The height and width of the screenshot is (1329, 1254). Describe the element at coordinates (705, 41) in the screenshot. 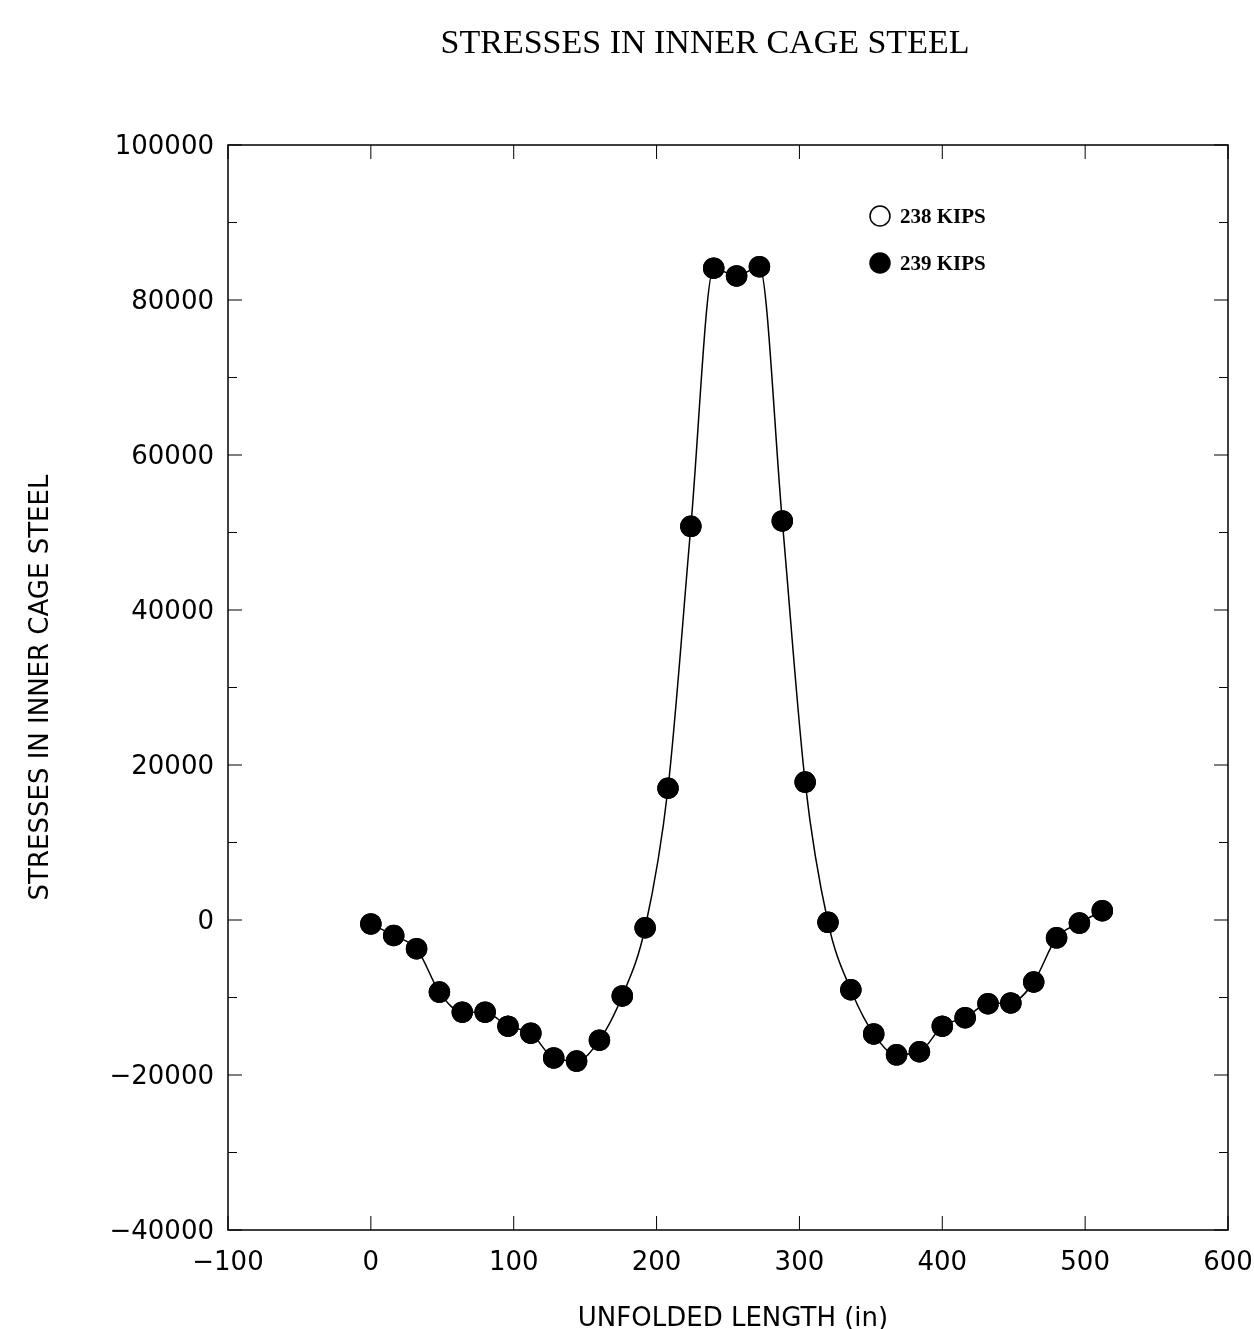

I see `chart-title: STRESSES IN INNER CAGE STEEL` at that location.